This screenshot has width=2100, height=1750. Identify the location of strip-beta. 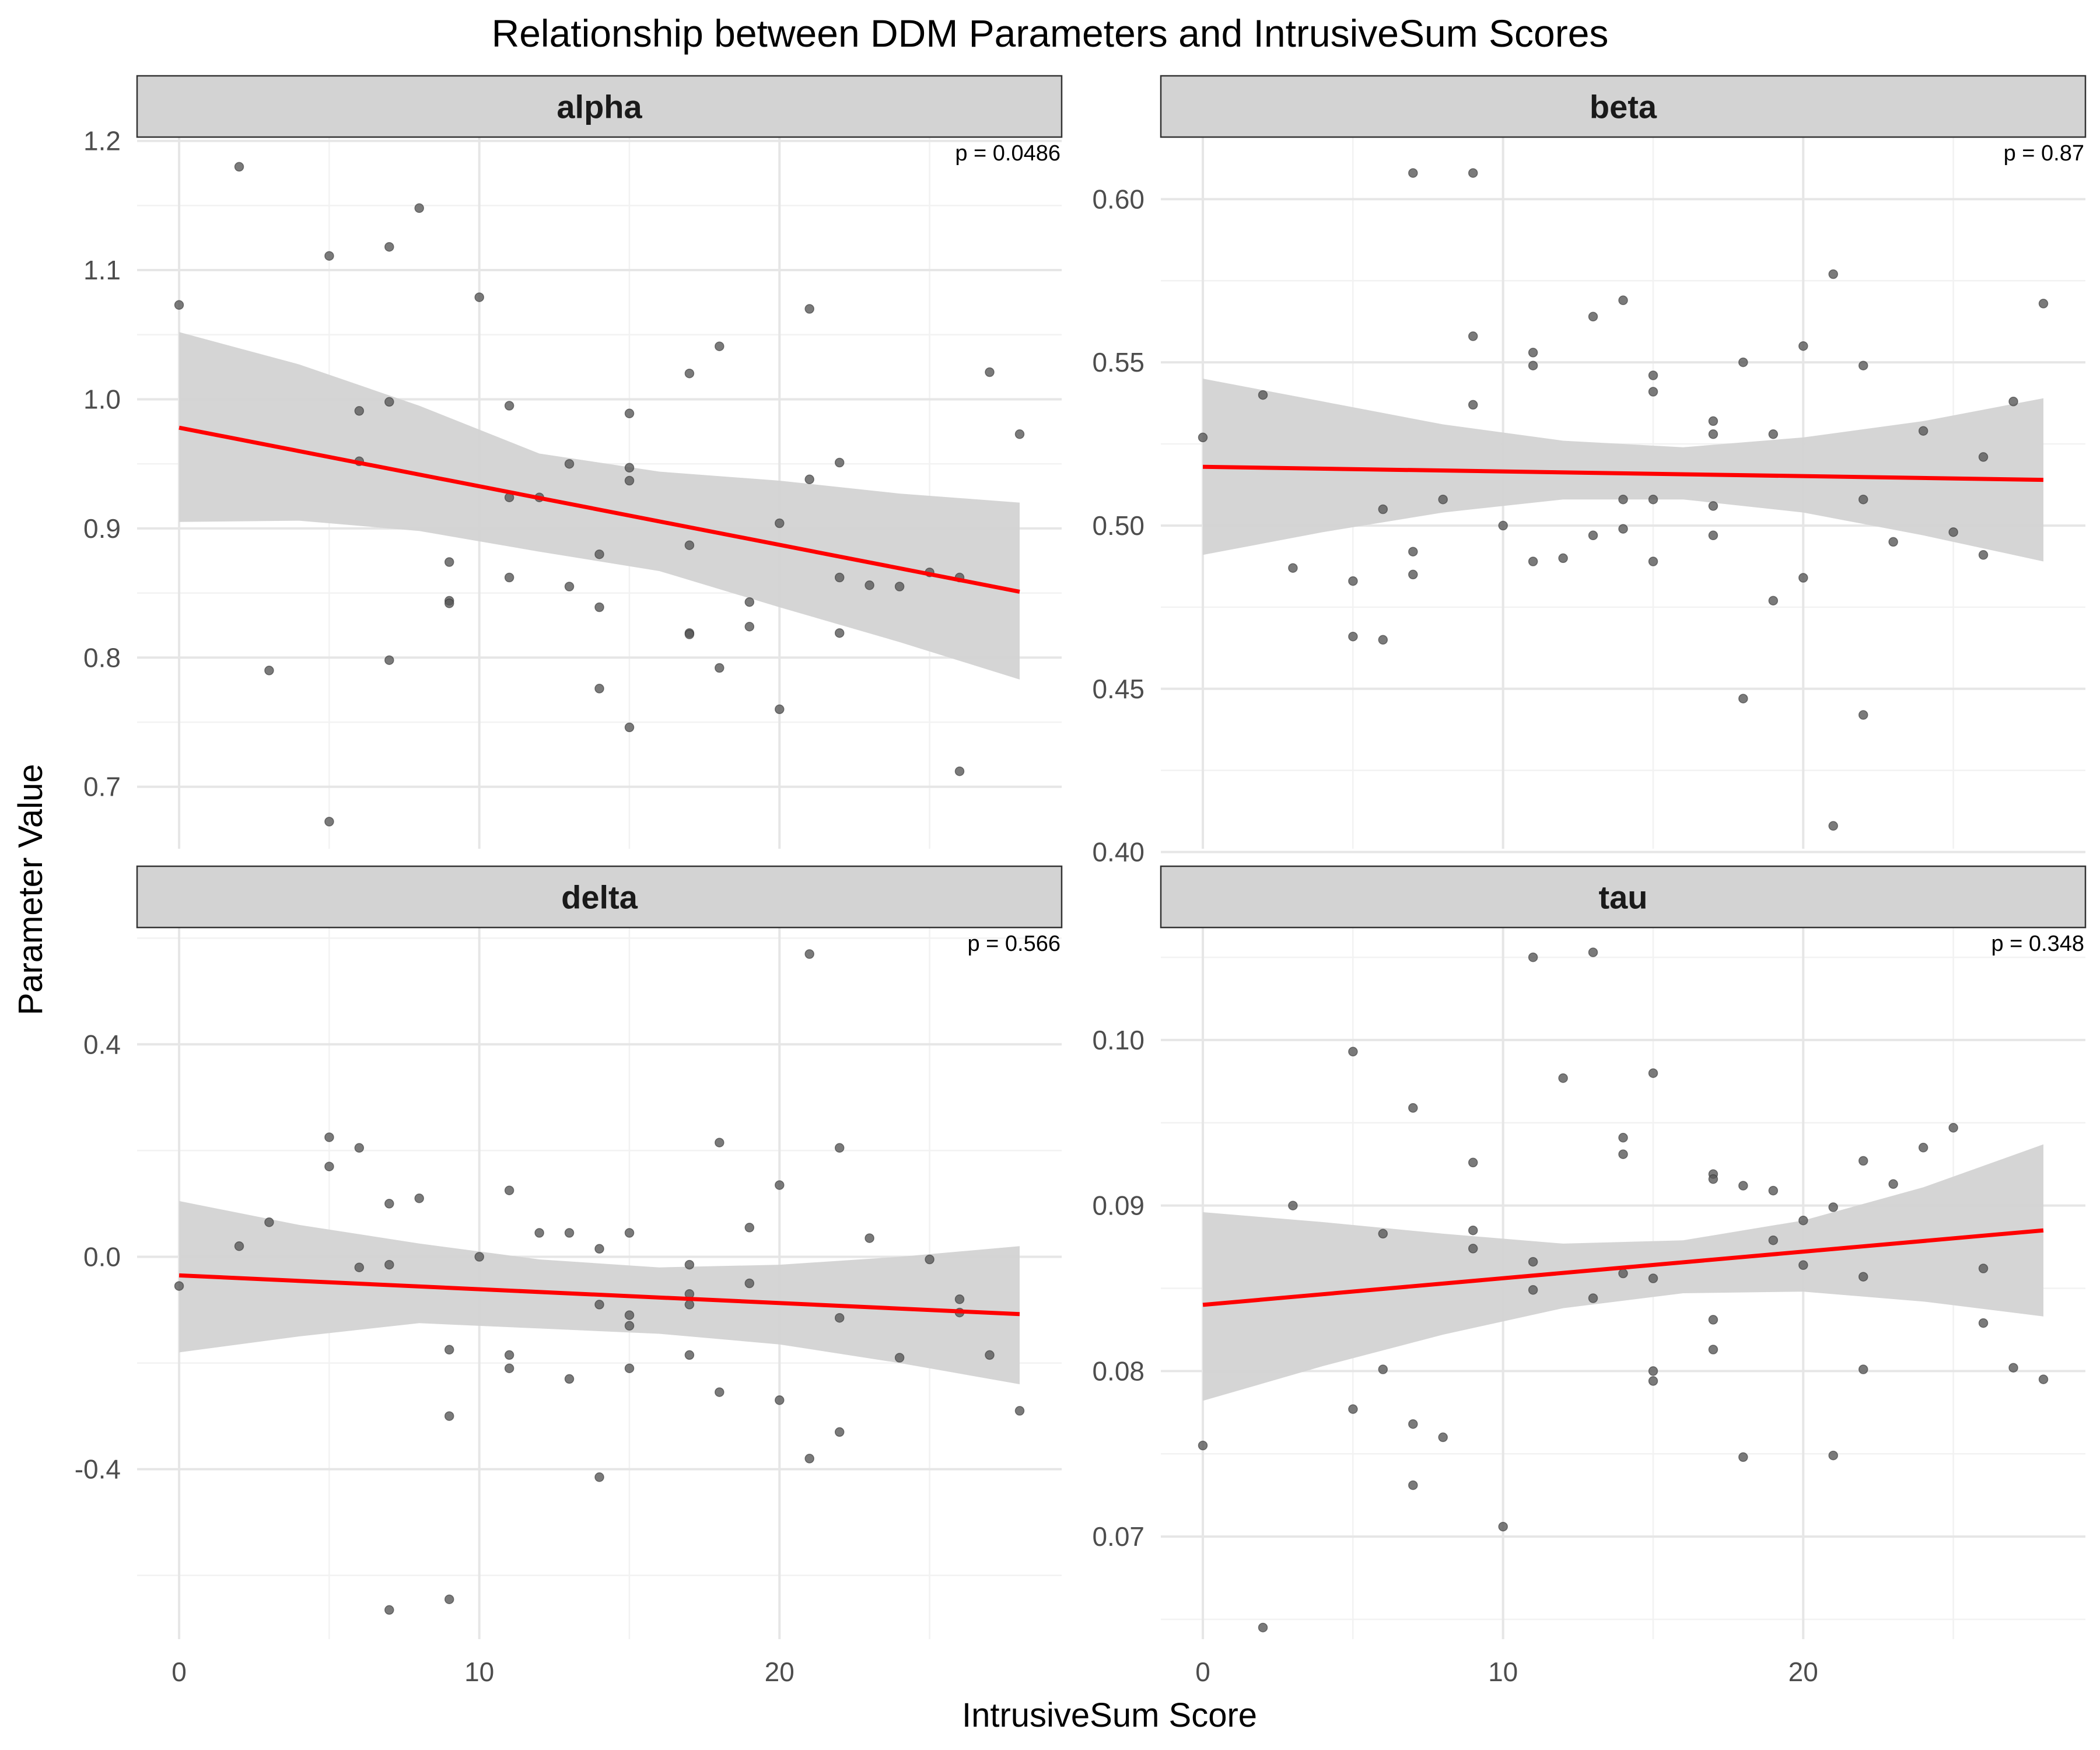
(1623, 106).